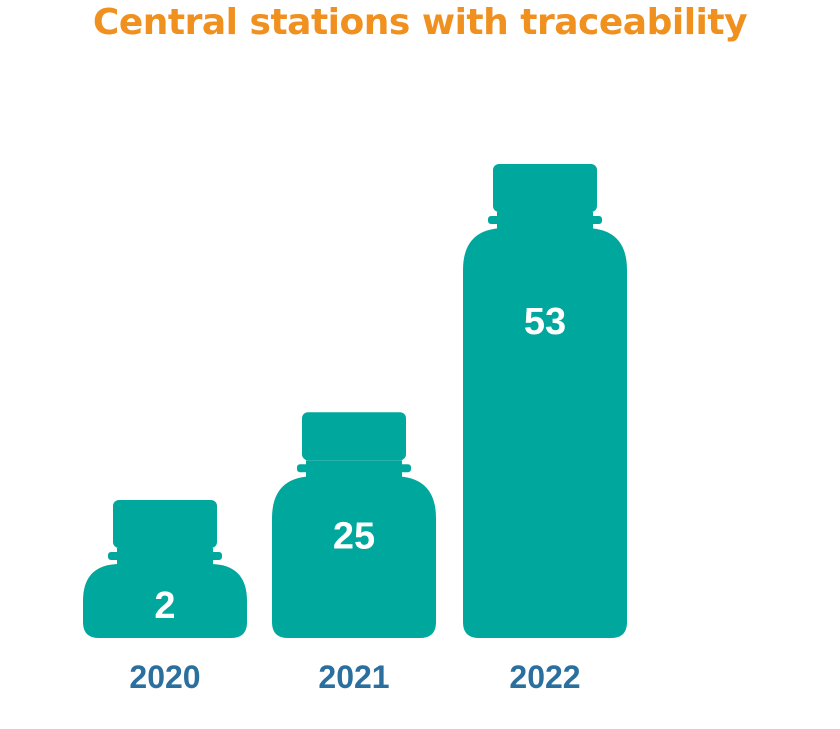 Image resolution: width=840 pixels, height=729 pixels. I want to click on x-tick-label: 2020, so click(164, 677).